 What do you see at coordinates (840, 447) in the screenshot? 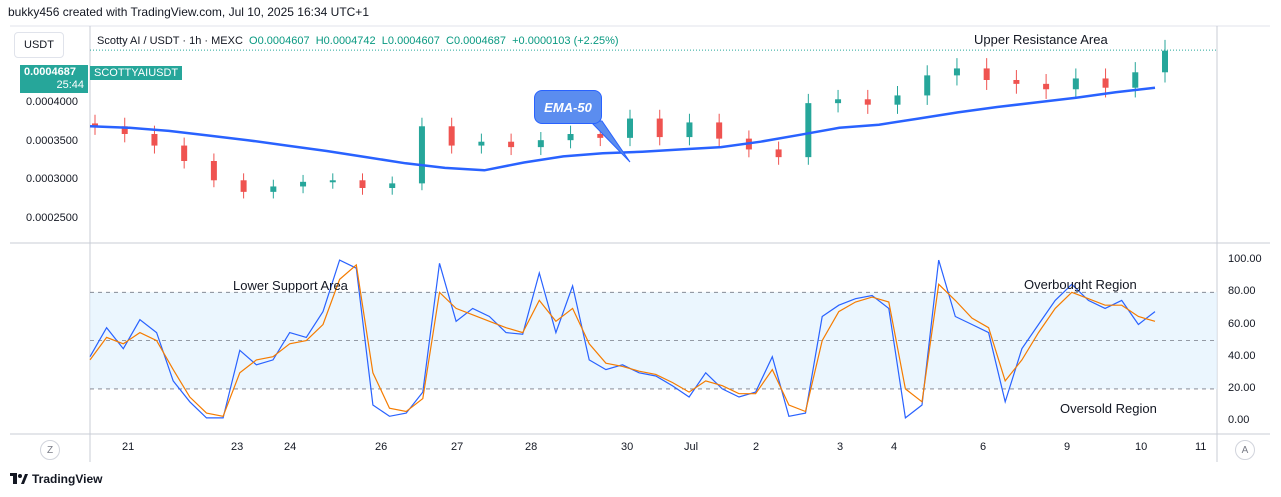
I see `time-axis-tick: 3` at bounding box center [840, 447].